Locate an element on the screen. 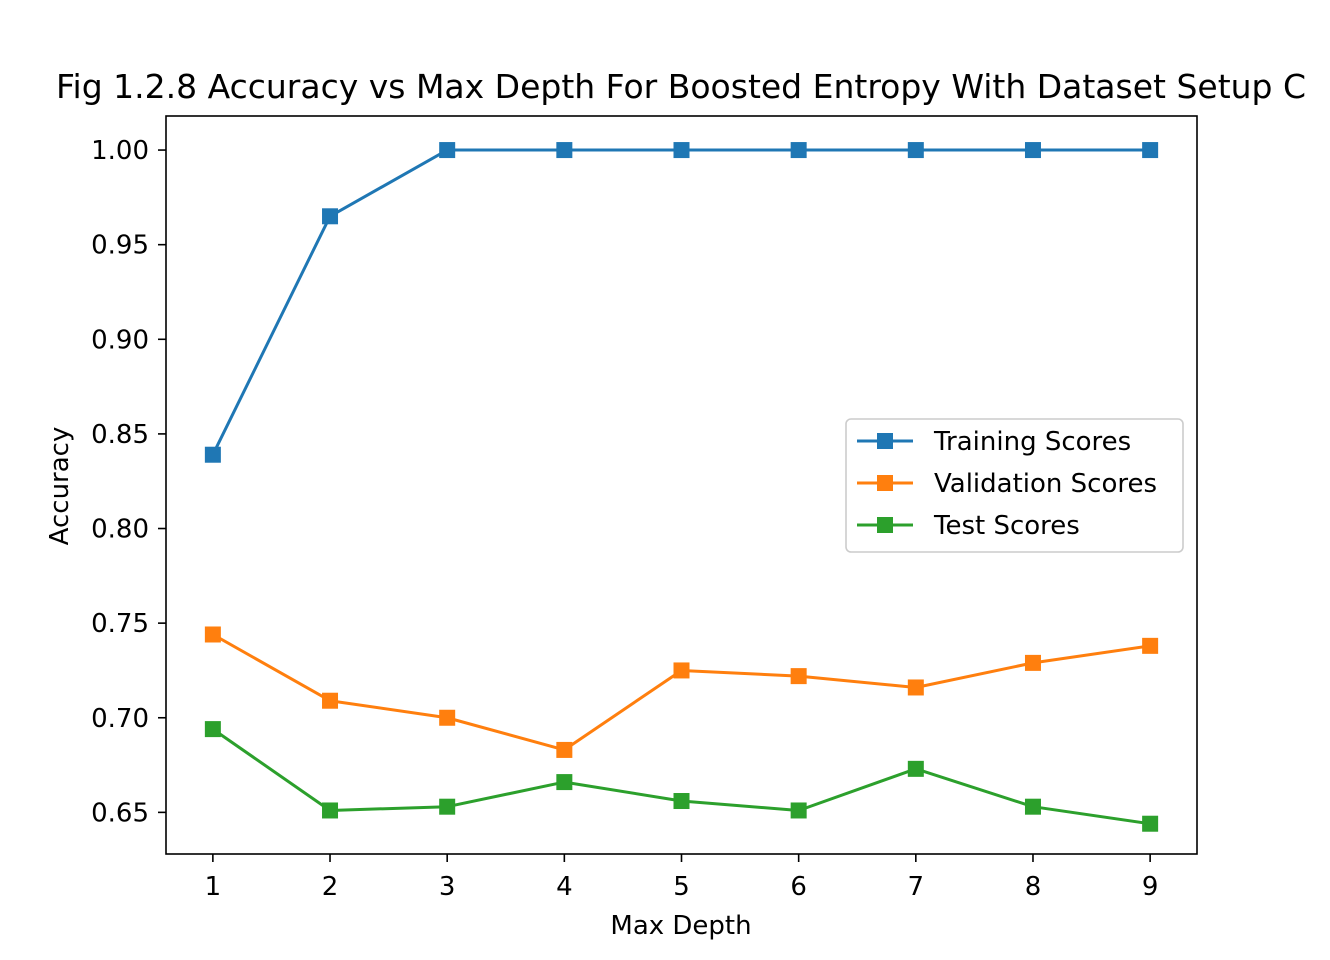  legend-label: Test Scores is located at coordinates (1006, 526).